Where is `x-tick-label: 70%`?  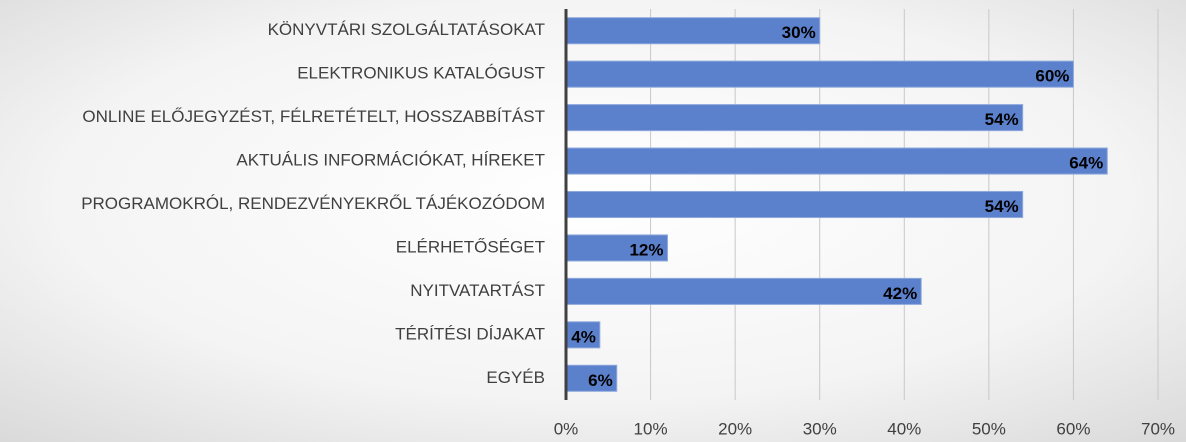 x-tick-label: 70% is located at coordinates (1158, 428).